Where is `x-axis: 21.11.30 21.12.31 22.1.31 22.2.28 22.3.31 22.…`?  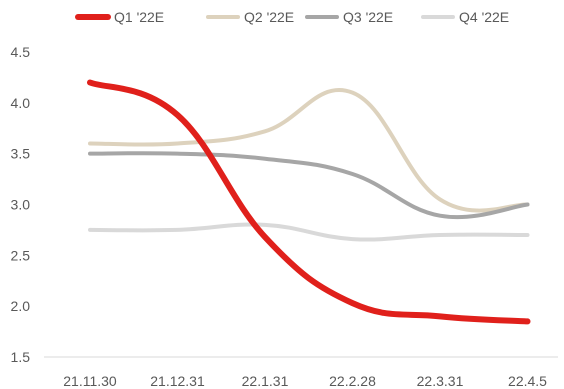 x-axis: 21.11.30 21.12.31 22.1.31 22.2.28 22.3.31 22.… is located at coordinates (301, 372).